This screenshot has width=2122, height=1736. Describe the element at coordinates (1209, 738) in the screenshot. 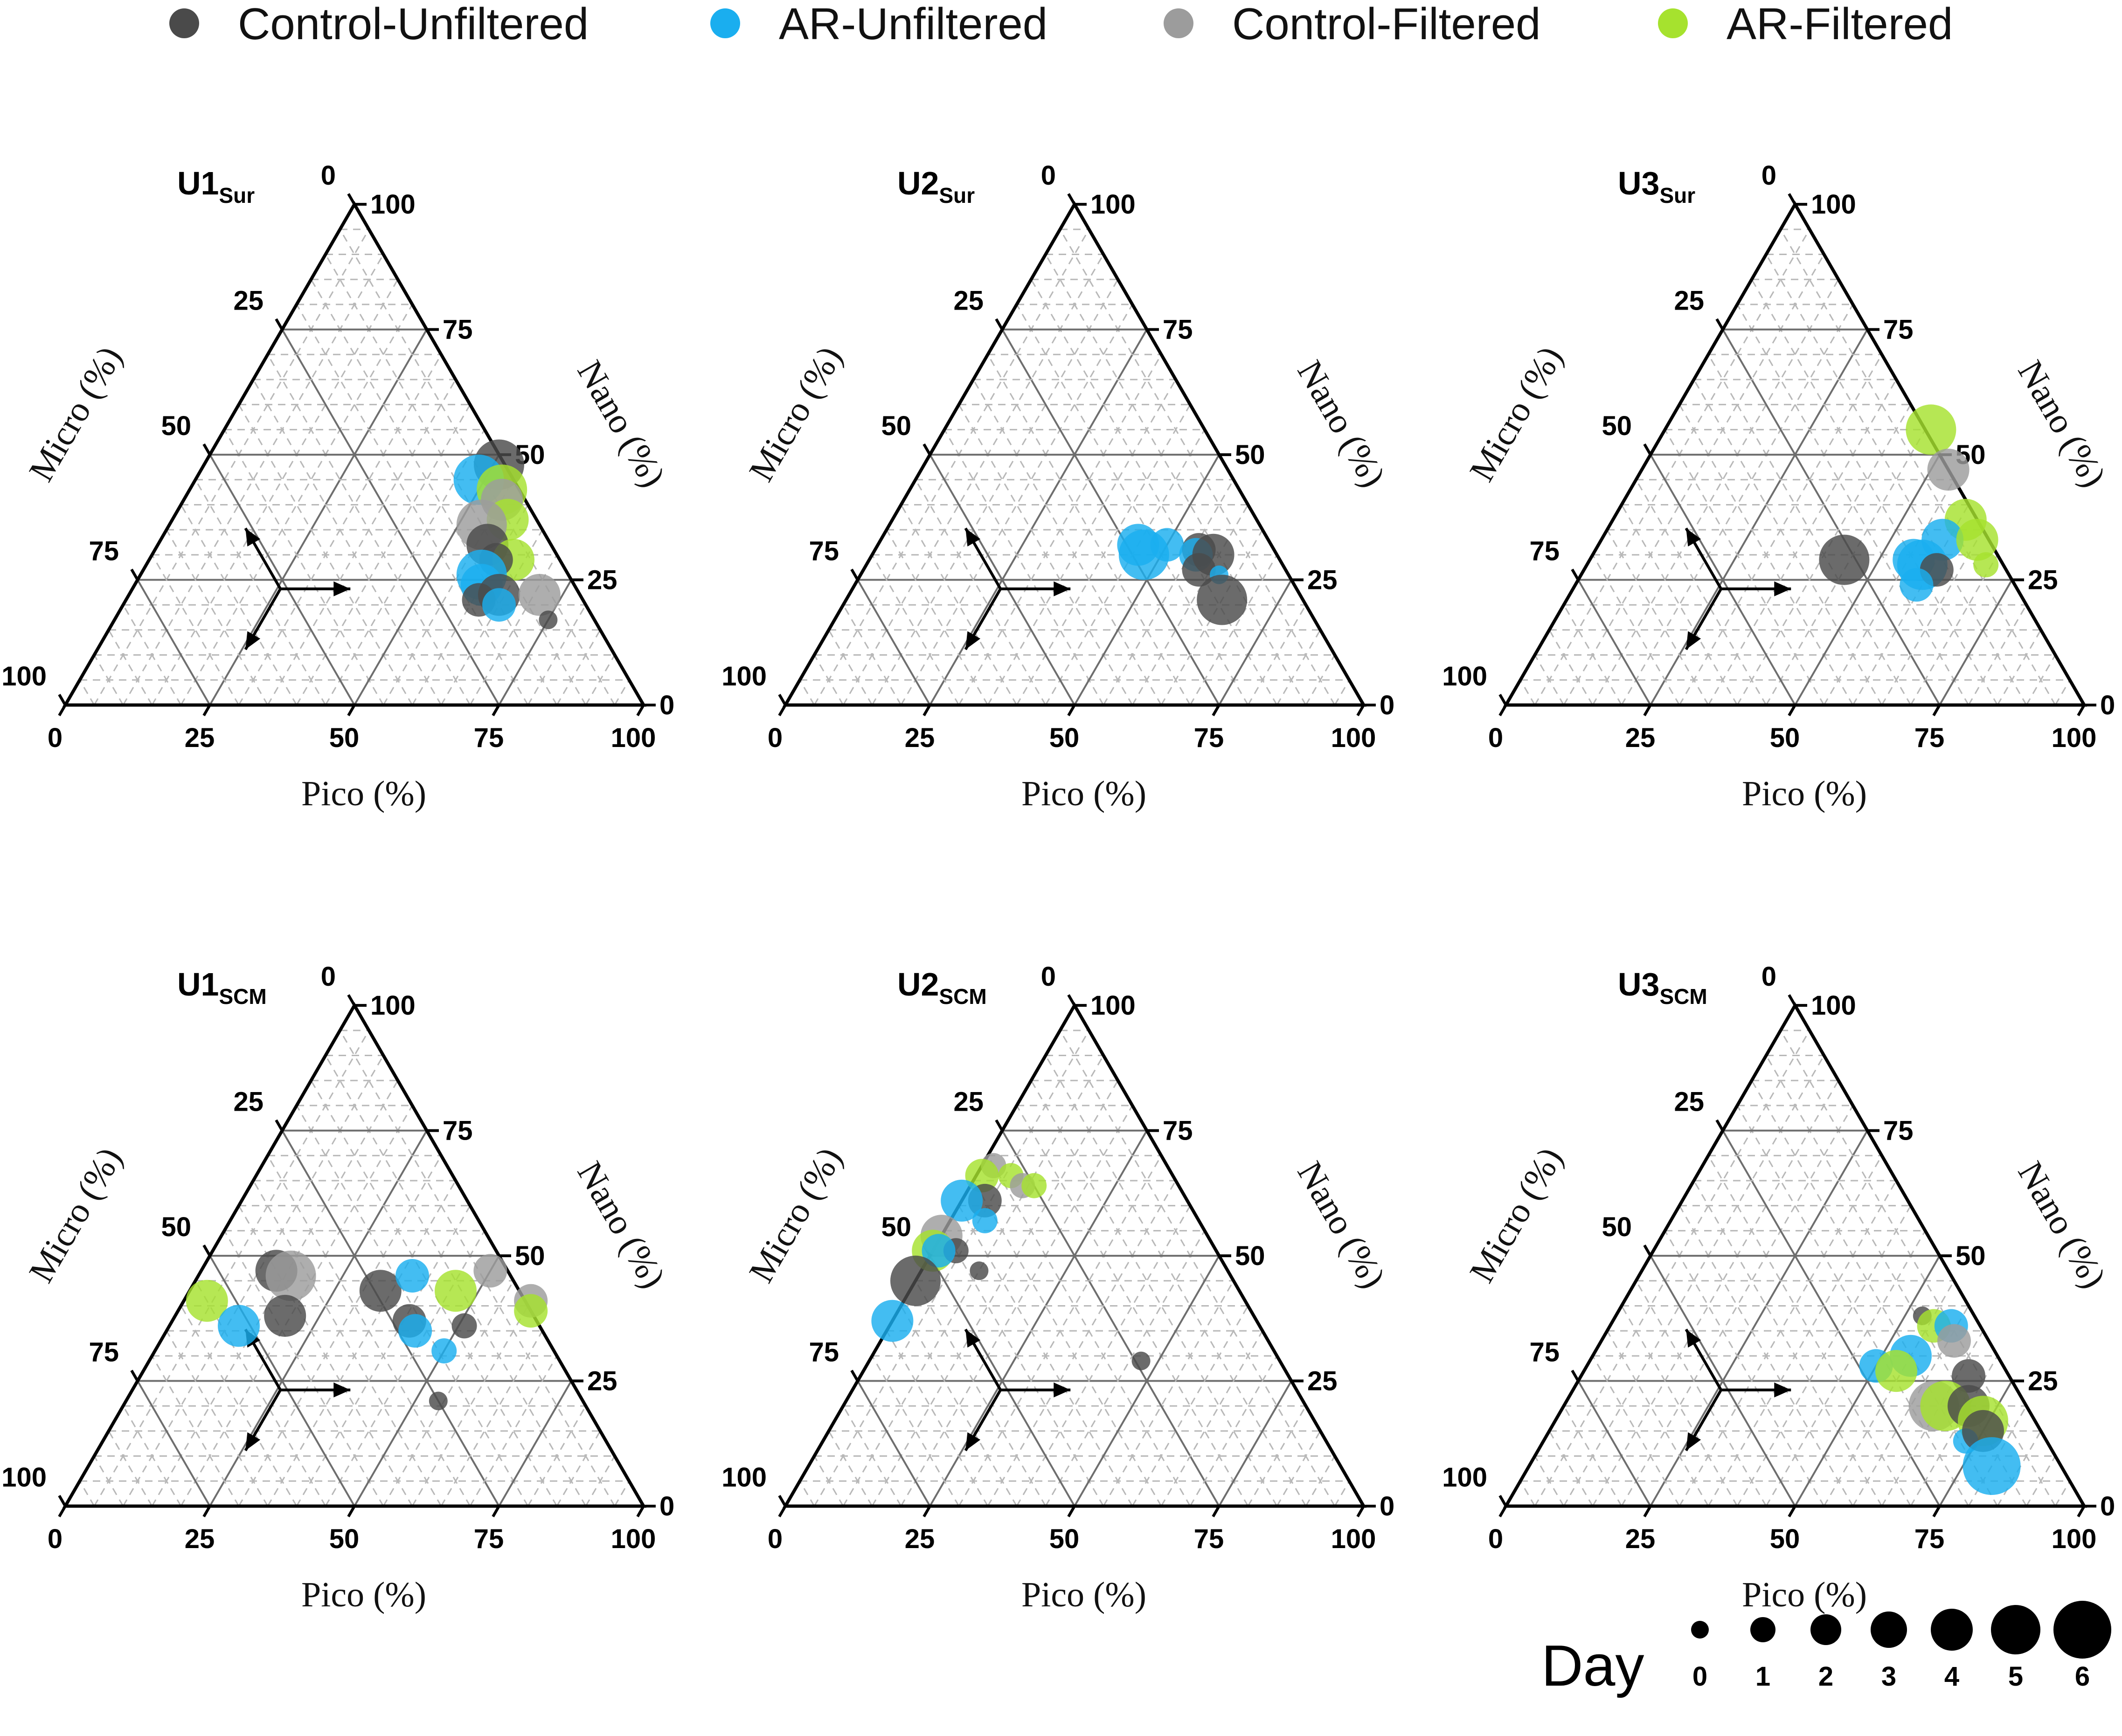

I see `tick-label-pico-75: 75` at that location.